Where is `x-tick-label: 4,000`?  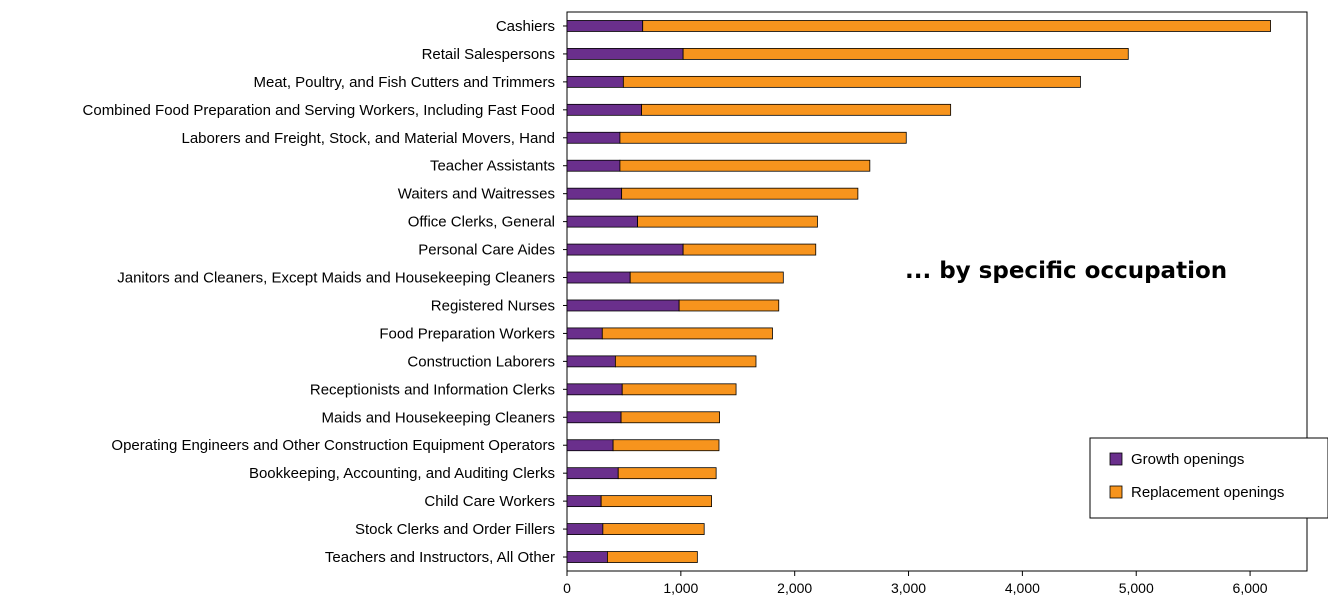 x-tick-label: 4,000 is located at coordinates (1022, 588).